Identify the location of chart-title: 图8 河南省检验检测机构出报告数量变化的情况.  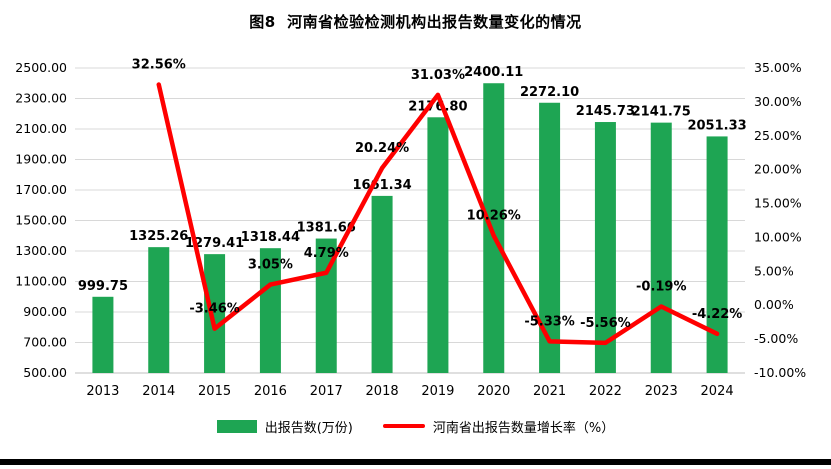
(415, 22).